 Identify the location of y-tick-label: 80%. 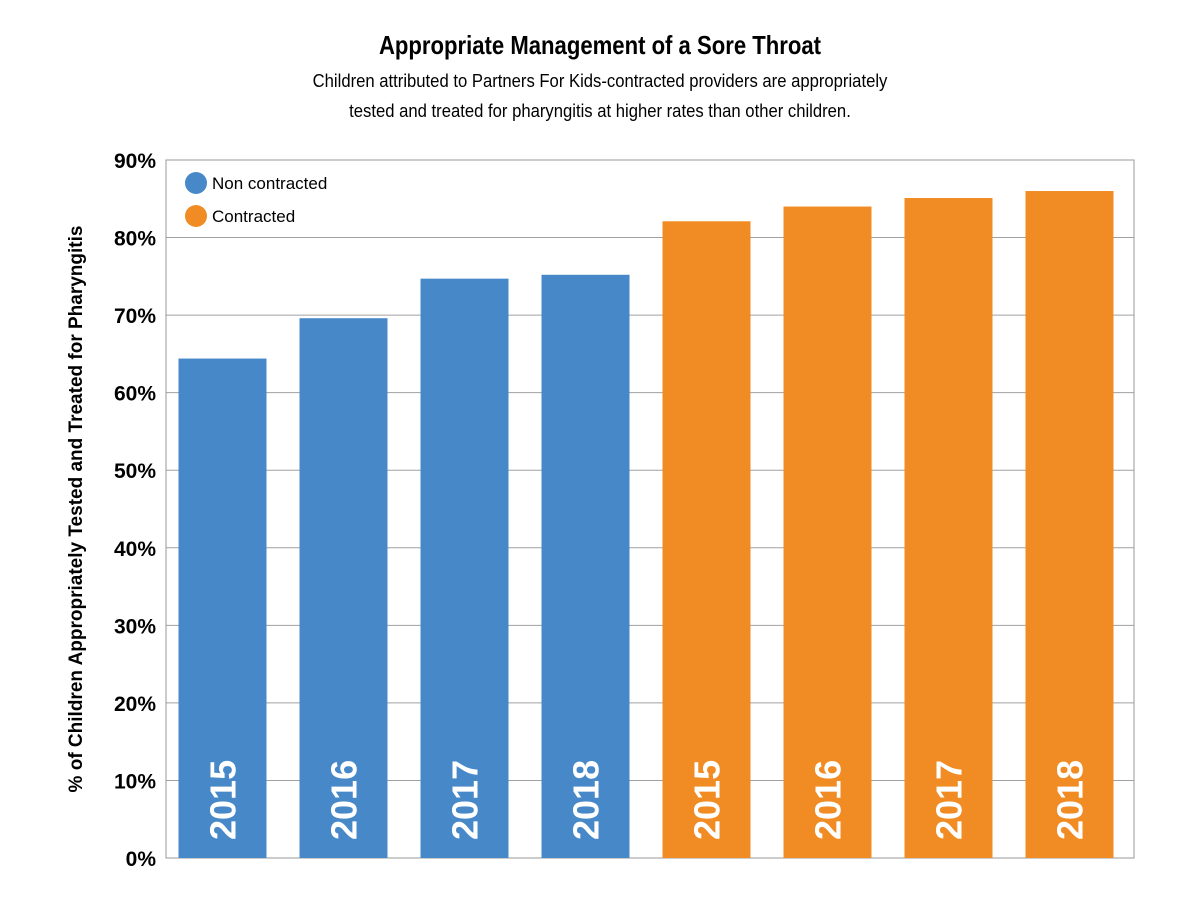
(135, 239).